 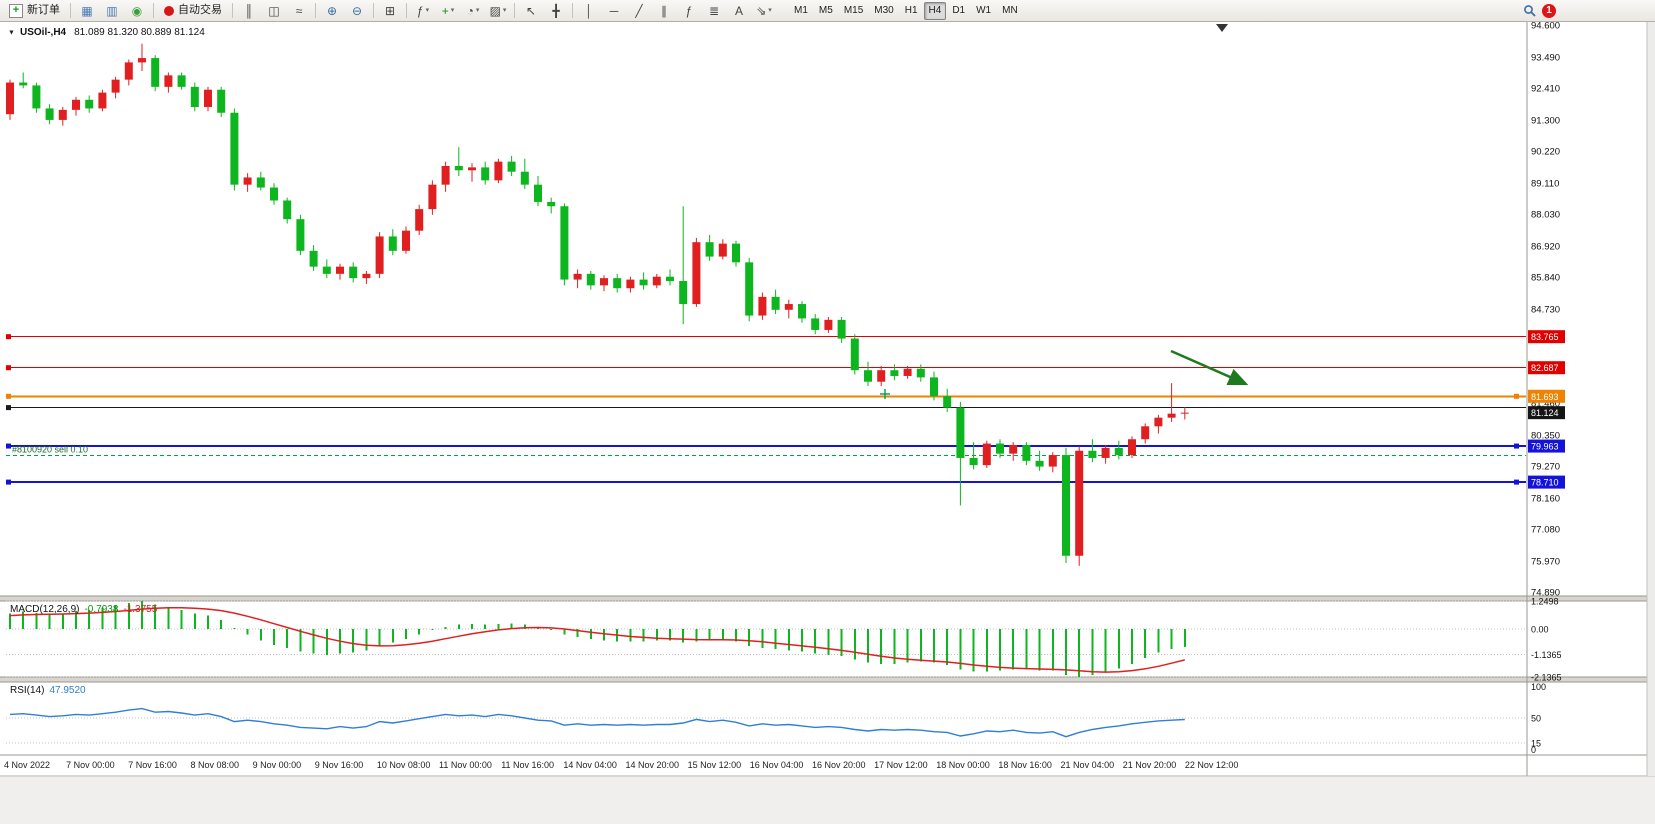 I want to click on navigator-icon: ◉, so click(x=137, y=11).